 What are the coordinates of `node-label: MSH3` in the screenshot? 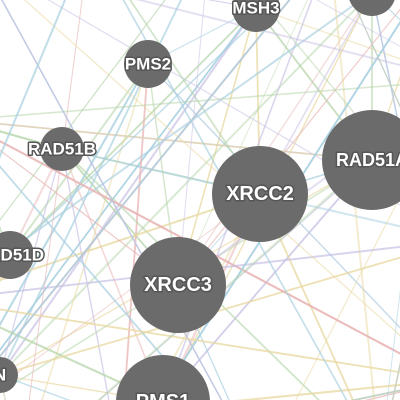 It's located at (255, 9).